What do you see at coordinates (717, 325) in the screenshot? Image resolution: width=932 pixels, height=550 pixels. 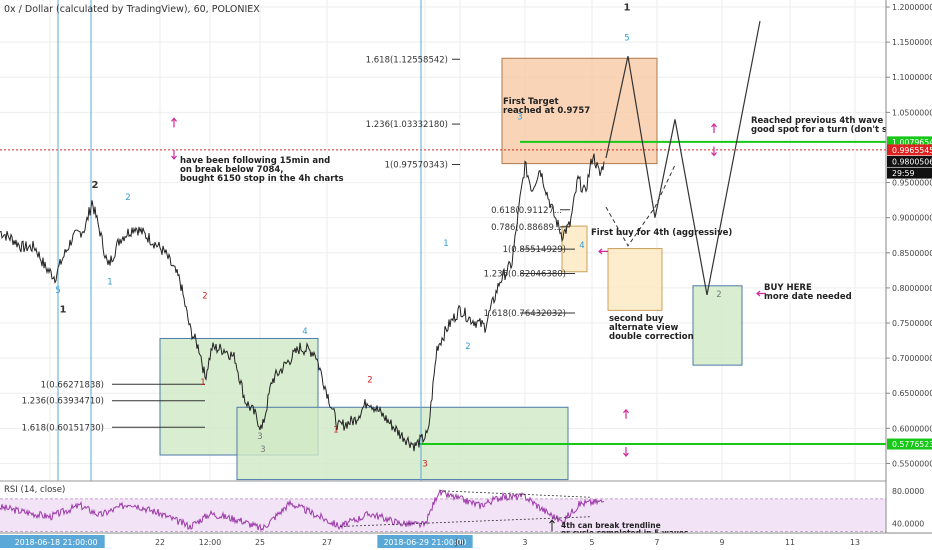 I see `zone-green` at bounding box center [717, 325].